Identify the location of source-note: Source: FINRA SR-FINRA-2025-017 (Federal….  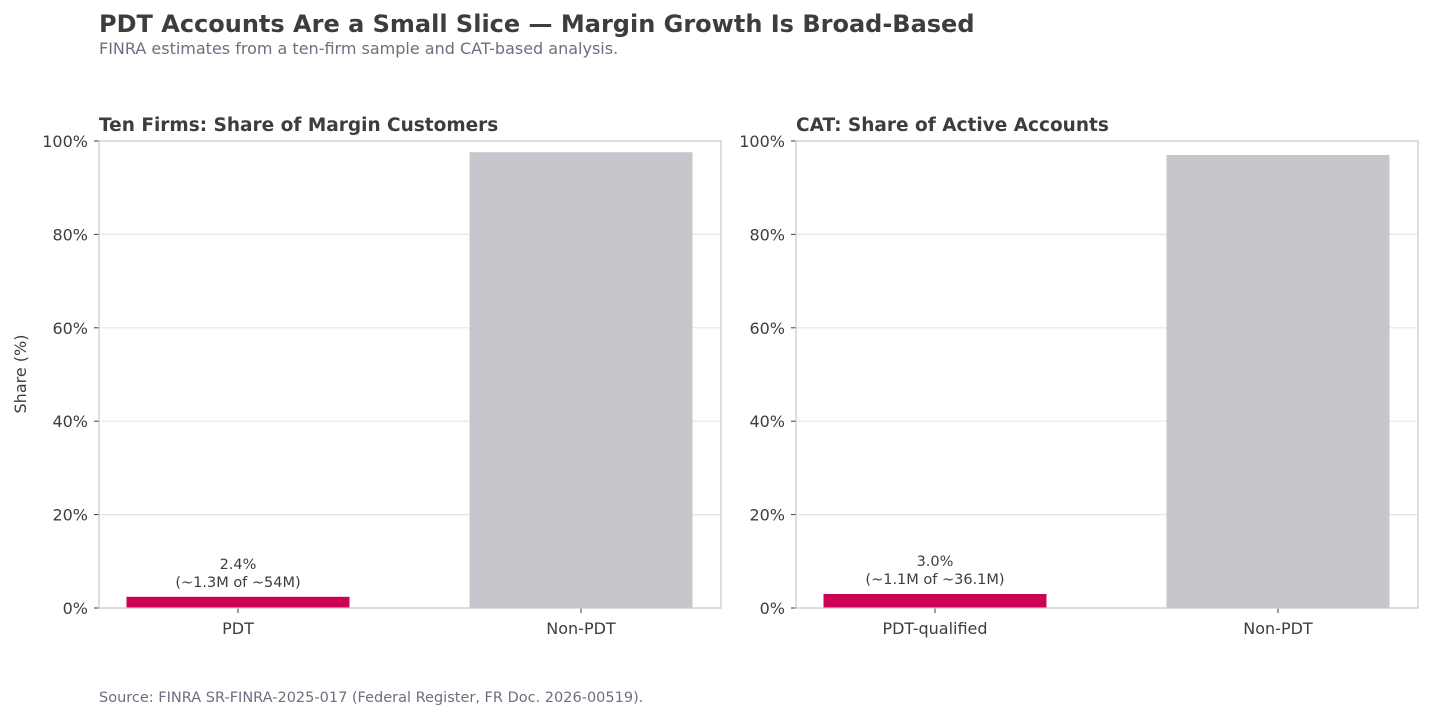
(371, 698).